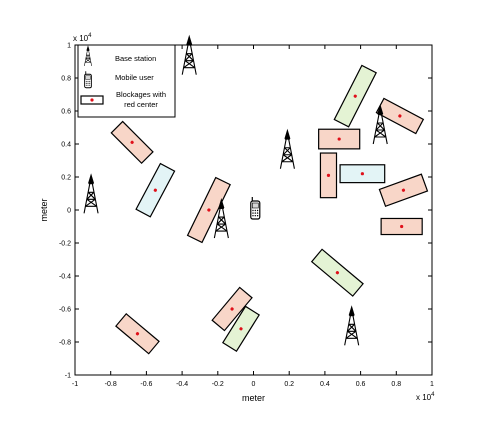  What do you see at coordinates (141, 99) in the screenshot?
I see `legend-label-blockages: Blockages with red center` at bounding box center [141, 99].